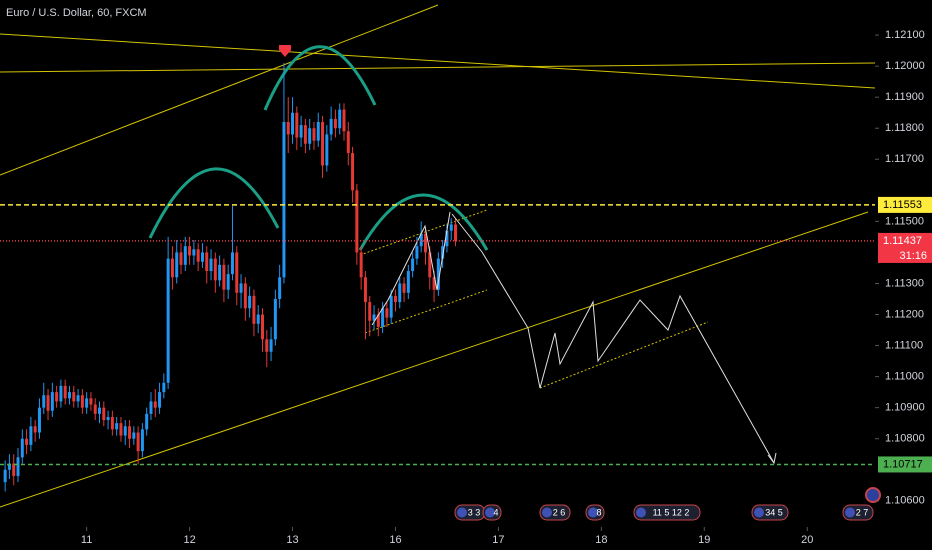 This screenshot has width=932, height=550. Describe the element at coordinates (704, 540) in the screenshot. I see `x-tick-label: 19` at that location.